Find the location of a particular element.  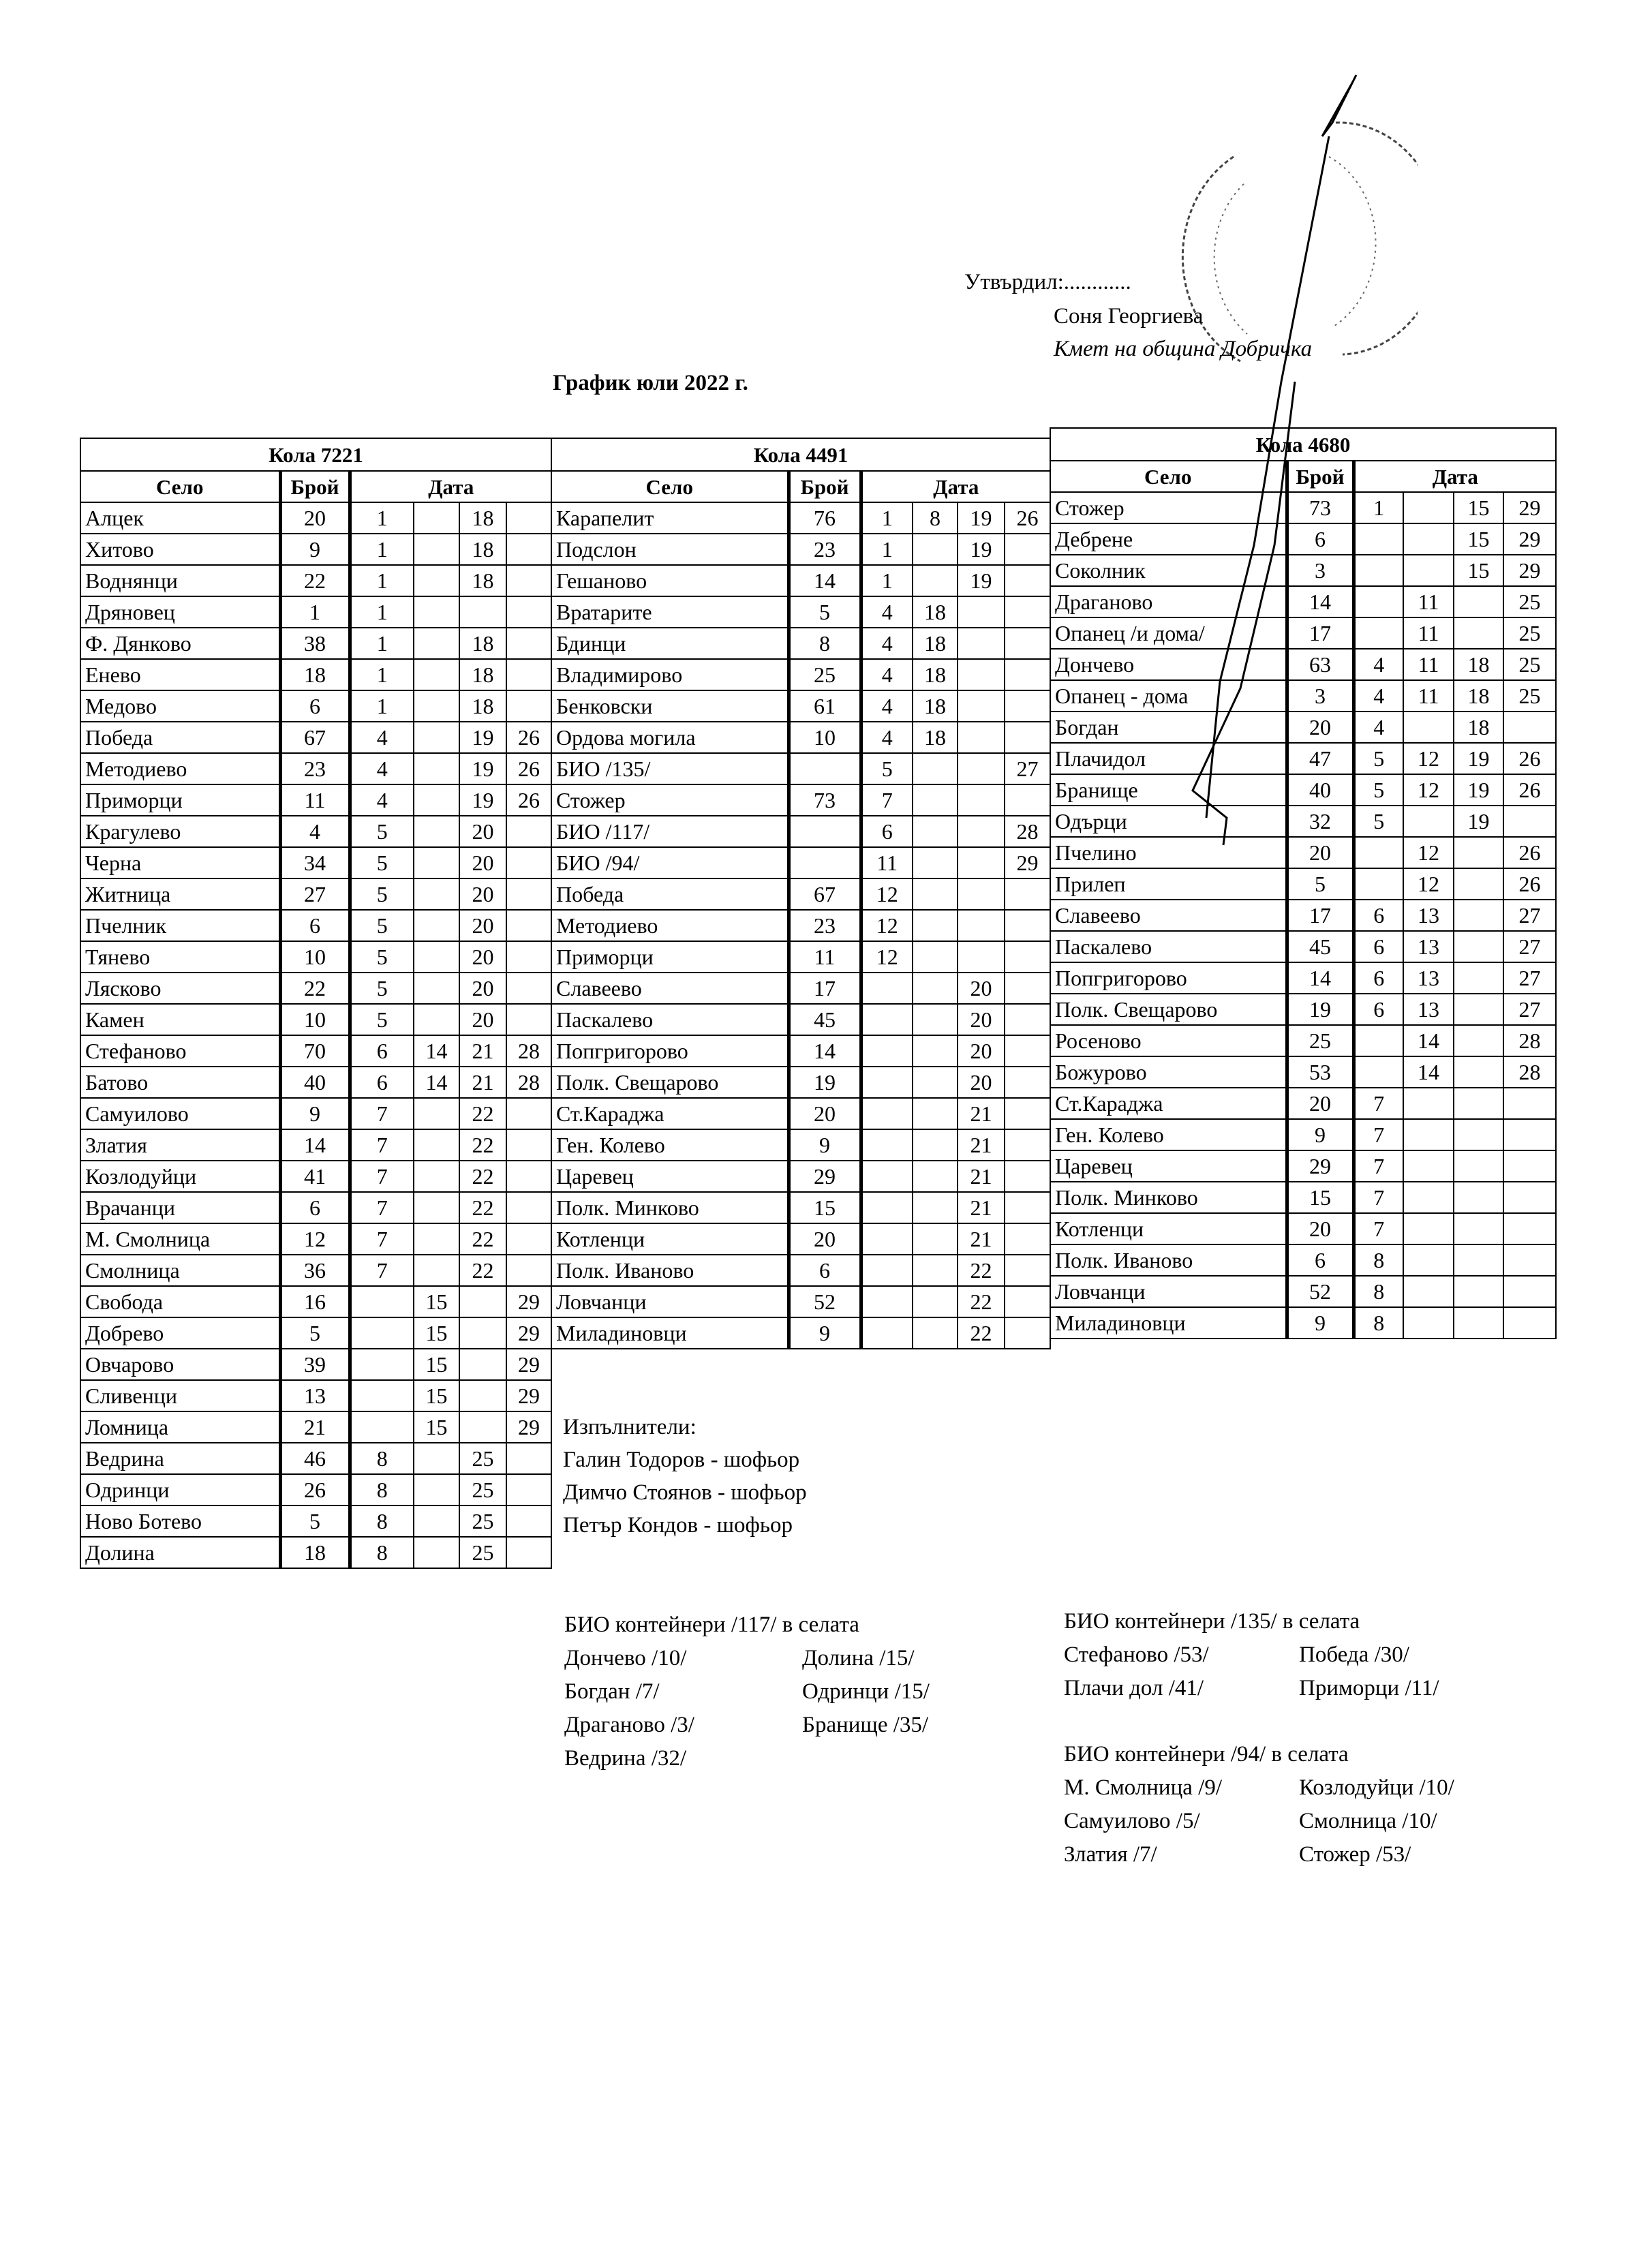

table-row: БИО /135/5 27 is located at coordinates (801, 768).